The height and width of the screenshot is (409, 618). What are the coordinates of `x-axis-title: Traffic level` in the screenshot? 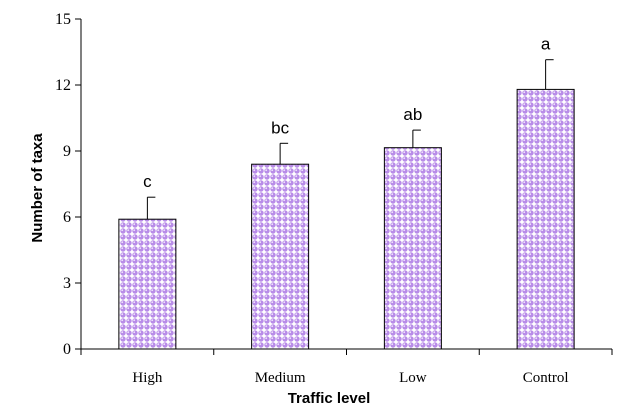 It's located at (329, 398).